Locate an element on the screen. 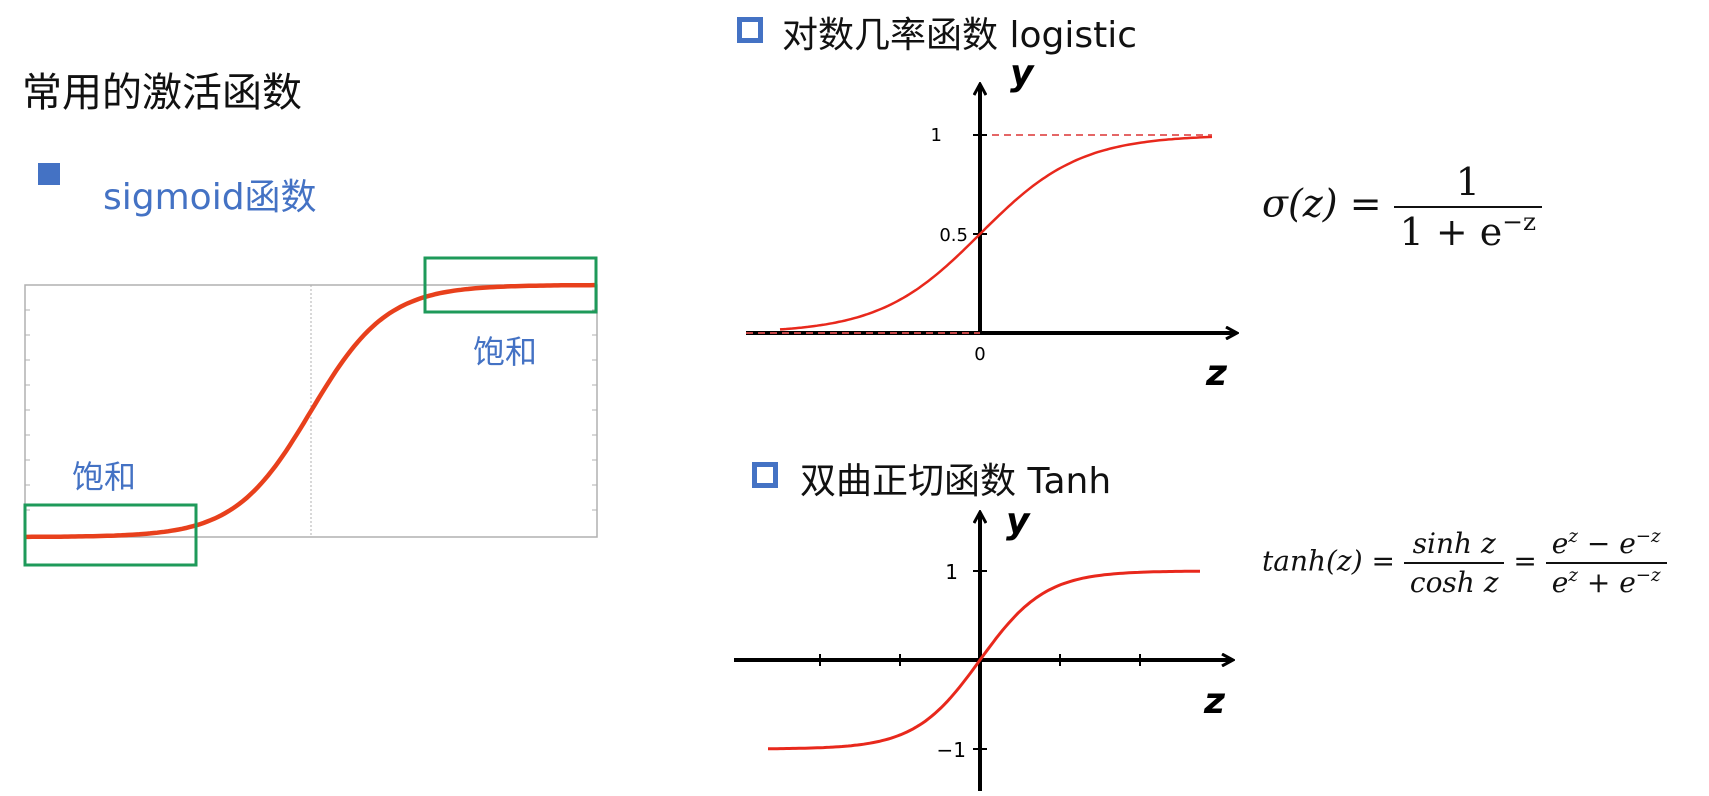  tanh-x-ticks is located at coordinates (980, 660).